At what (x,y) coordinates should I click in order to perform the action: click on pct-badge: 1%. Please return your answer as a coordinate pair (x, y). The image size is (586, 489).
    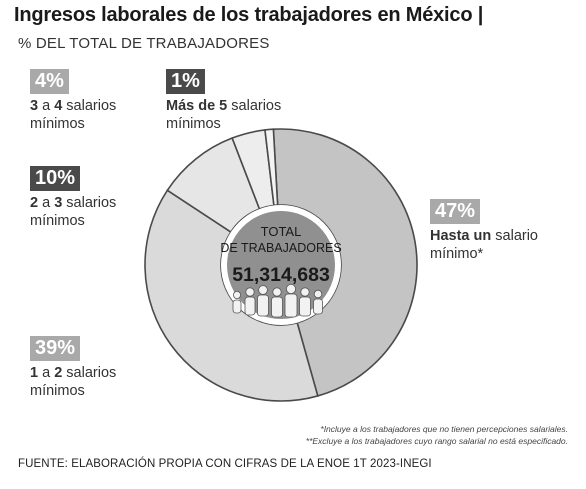
    Looking at the image, I should click on (185, 81).